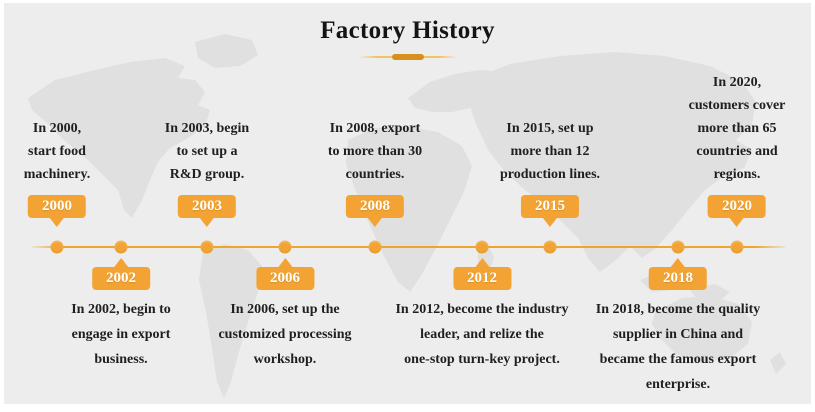 The image size is (815, 412). Describe the element at coordinates (57, 128) in the screenshot. I see `milestone-text-line: In 2000,` at that location.